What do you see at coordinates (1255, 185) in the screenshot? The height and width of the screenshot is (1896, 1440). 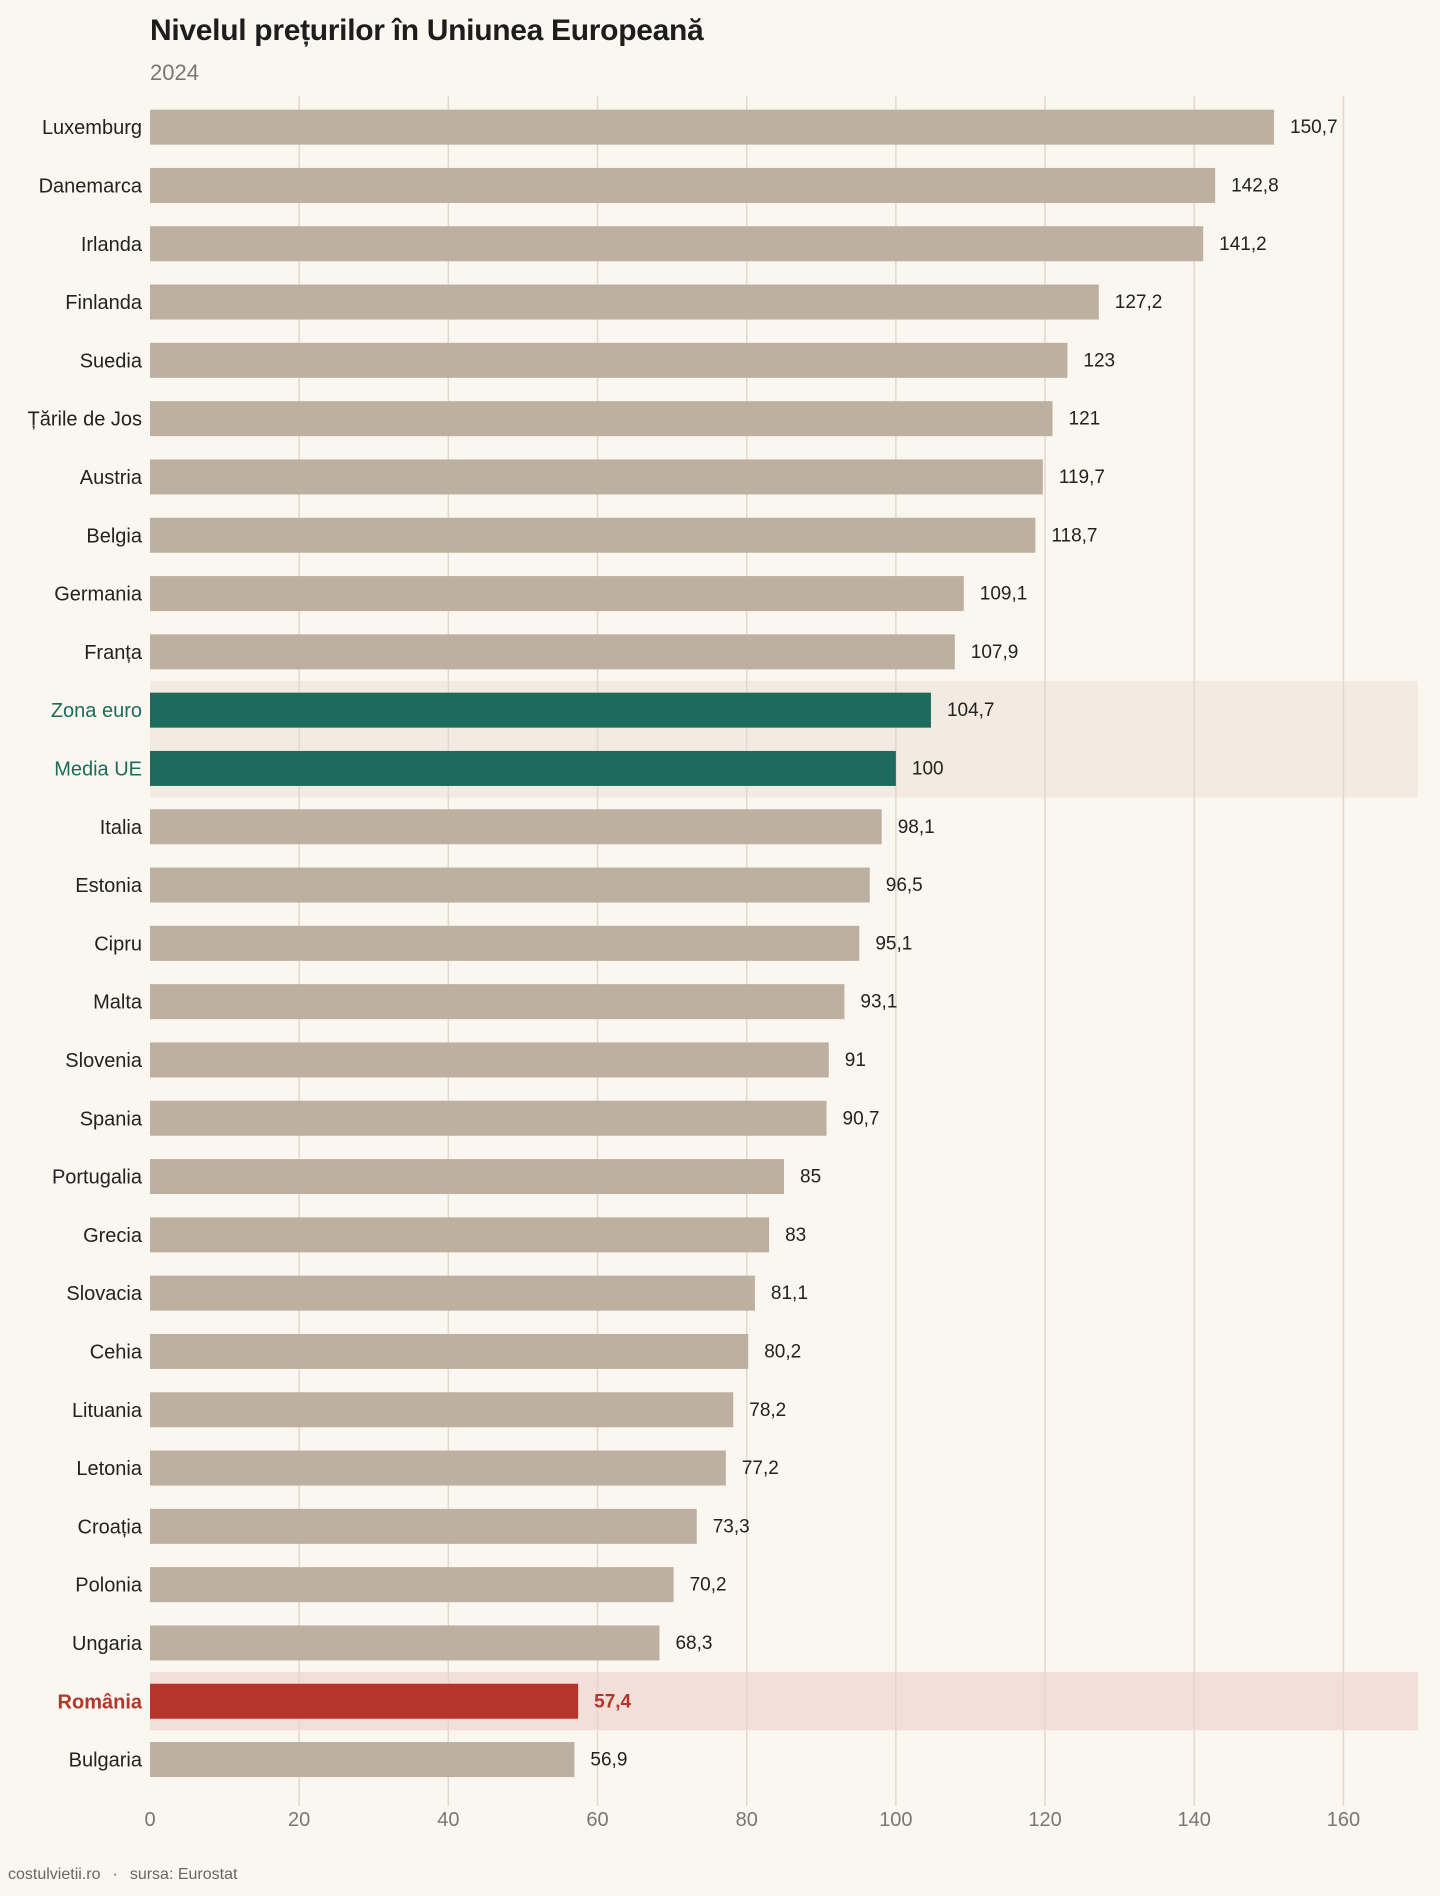 I see `value-label: 142,8` at bounding box center [1255, 185].